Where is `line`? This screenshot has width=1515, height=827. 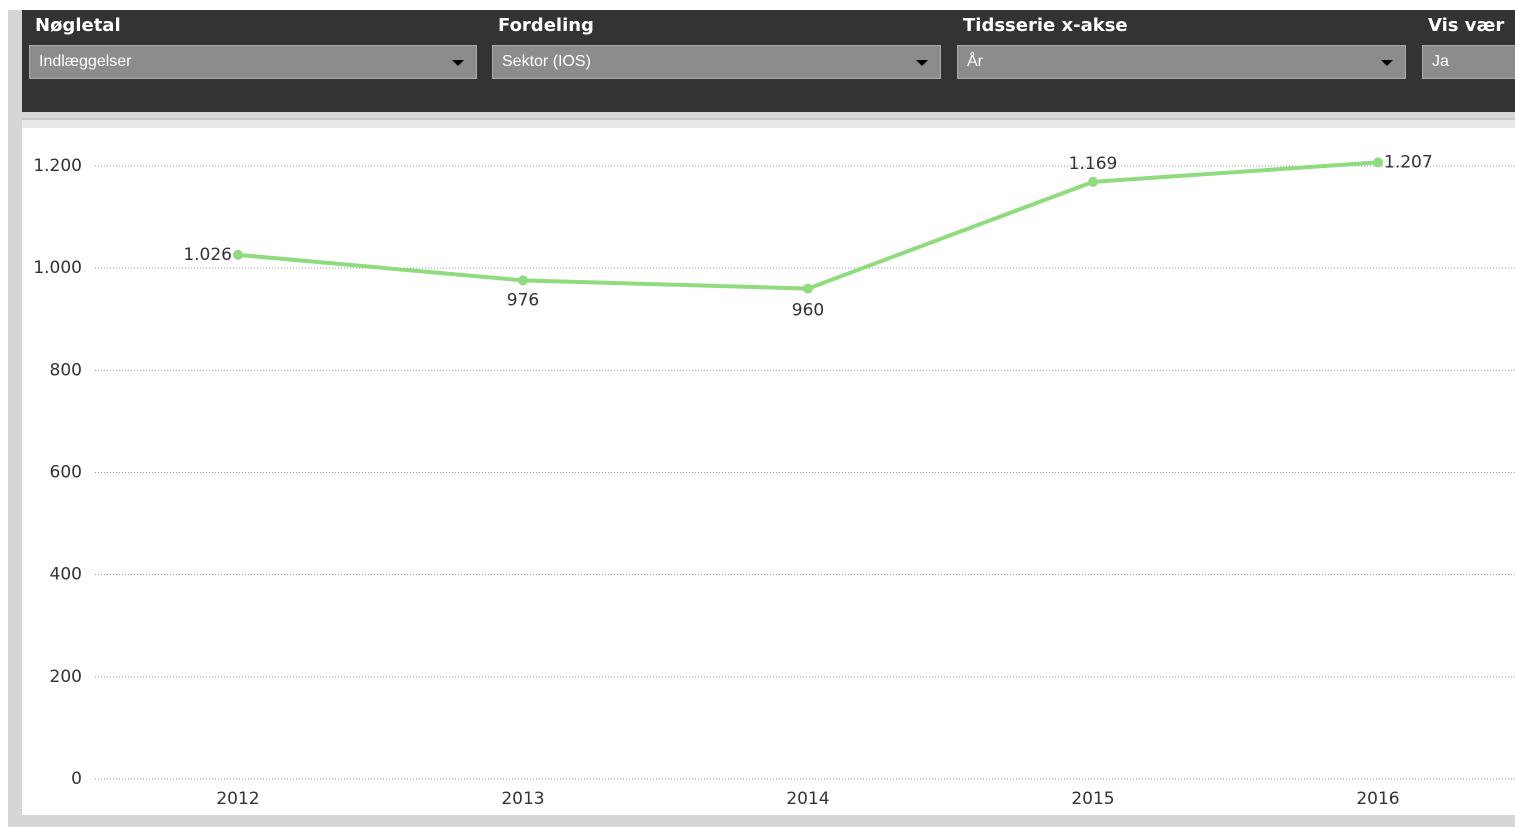
line is located at coordinates (808, 225).